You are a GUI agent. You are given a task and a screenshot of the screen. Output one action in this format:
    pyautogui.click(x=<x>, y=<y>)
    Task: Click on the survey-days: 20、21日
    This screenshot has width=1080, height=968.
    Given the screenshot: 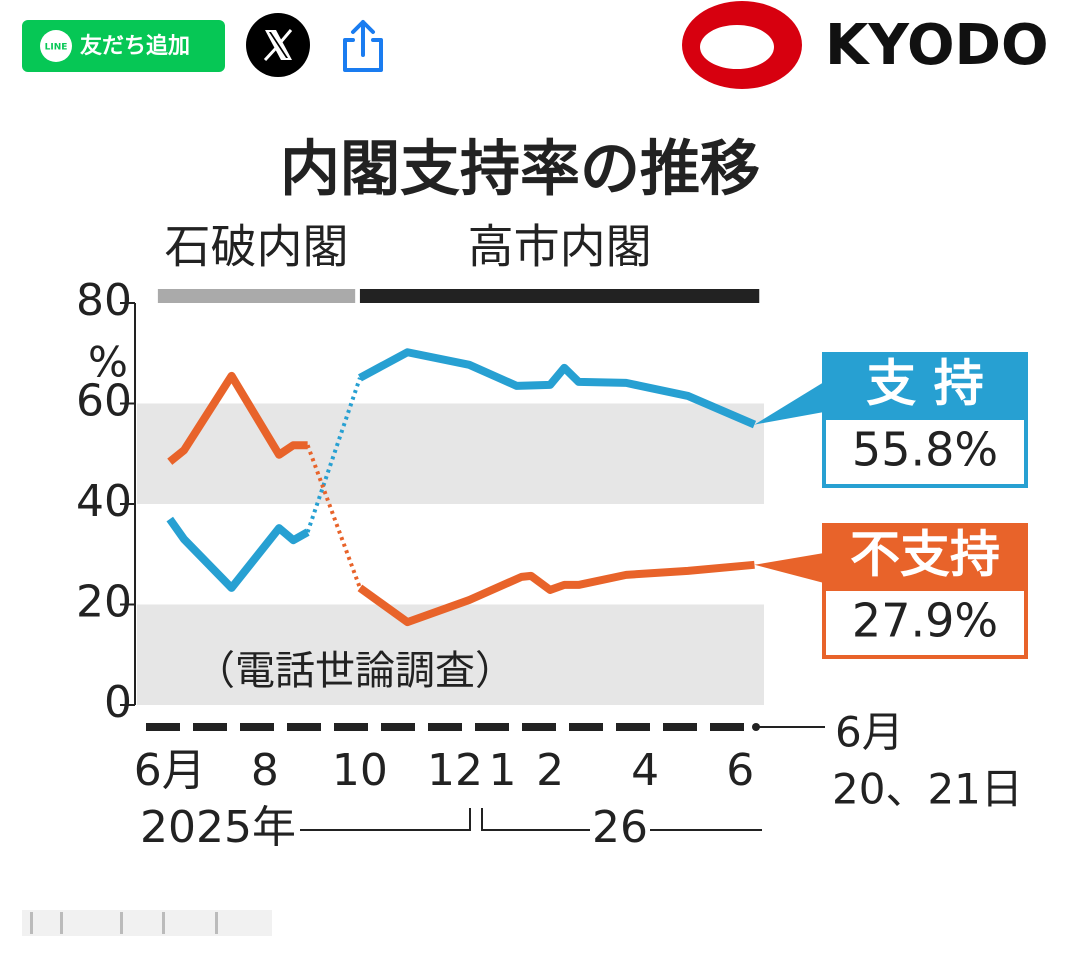 What is the action you would take?
    pyautogui.click(x=927, y=789)
    